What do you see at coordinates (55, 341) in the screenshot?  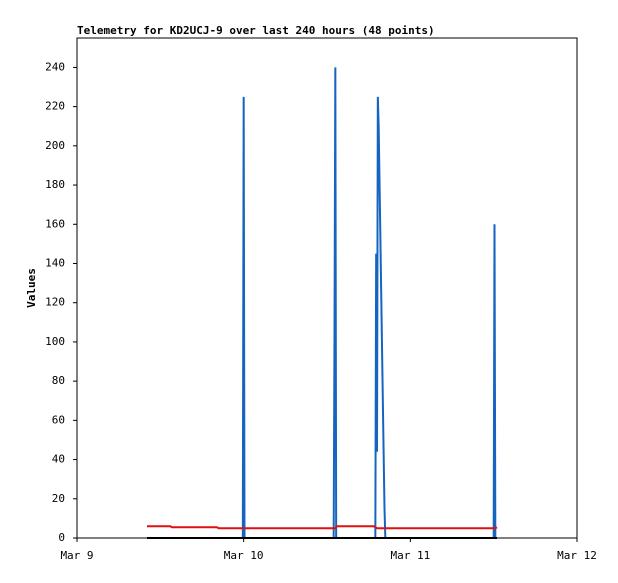 I see `y-tick-label: 100` at bounding box center [55, 341].